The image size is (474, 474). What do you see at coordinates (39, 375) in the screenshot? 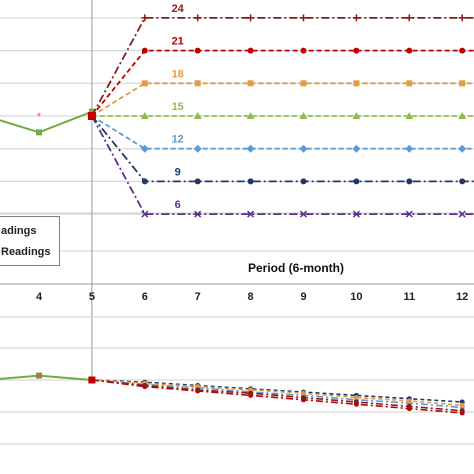
I see `lower-history-marker` at bounding box center [39, 375].